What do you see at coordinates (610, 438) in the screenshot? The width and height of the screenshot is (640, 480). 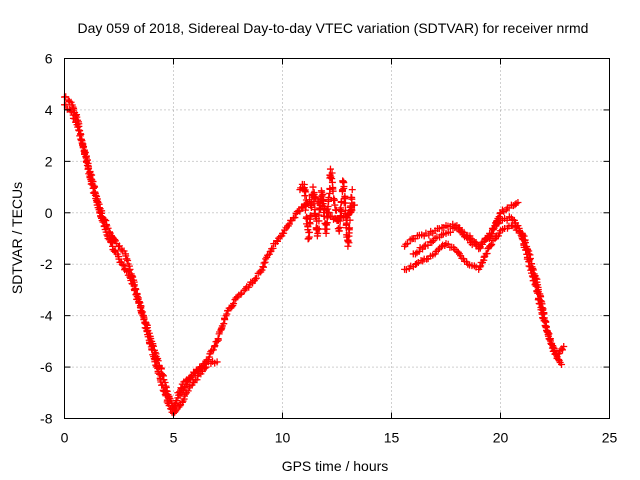 I see `x-tick-label: 25` at bounding box center [610, 438].